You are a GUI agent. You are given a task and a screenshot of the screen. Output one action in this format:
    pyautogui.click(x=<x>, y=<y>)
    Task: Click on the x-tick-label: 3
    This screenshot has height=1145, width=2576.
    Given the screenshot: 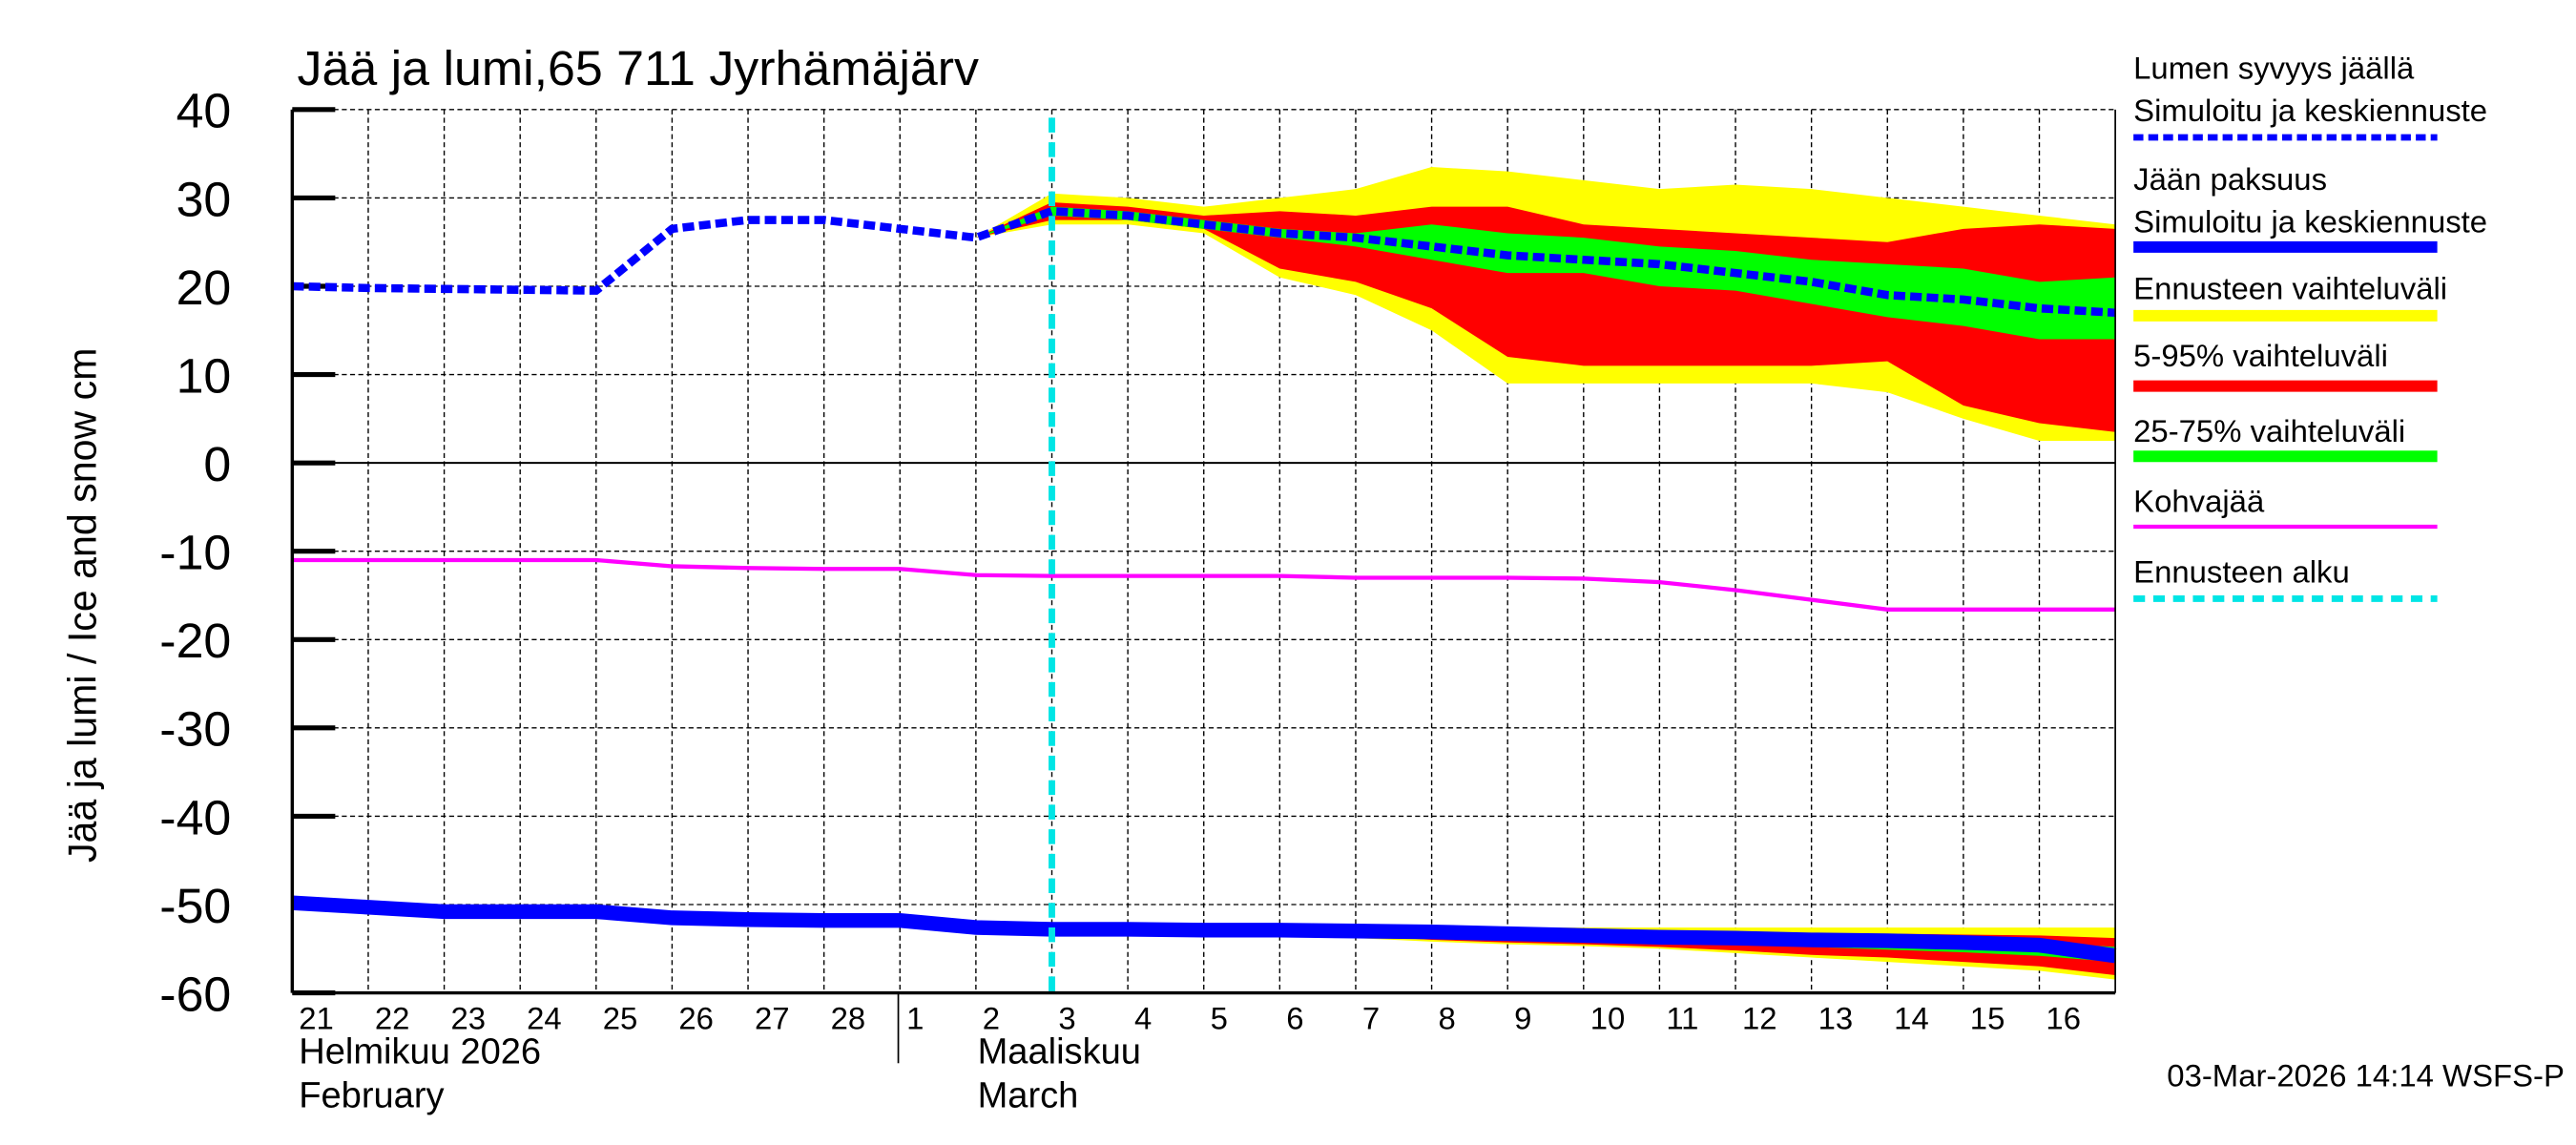 What is the action you would take?
    pyautogui.click(x=1066, y=1018)
    